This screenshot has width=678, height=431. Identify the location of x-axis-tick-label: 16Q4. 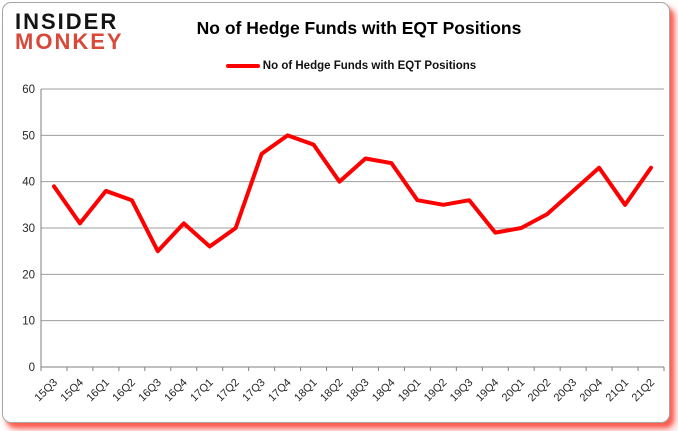
(176, 391).